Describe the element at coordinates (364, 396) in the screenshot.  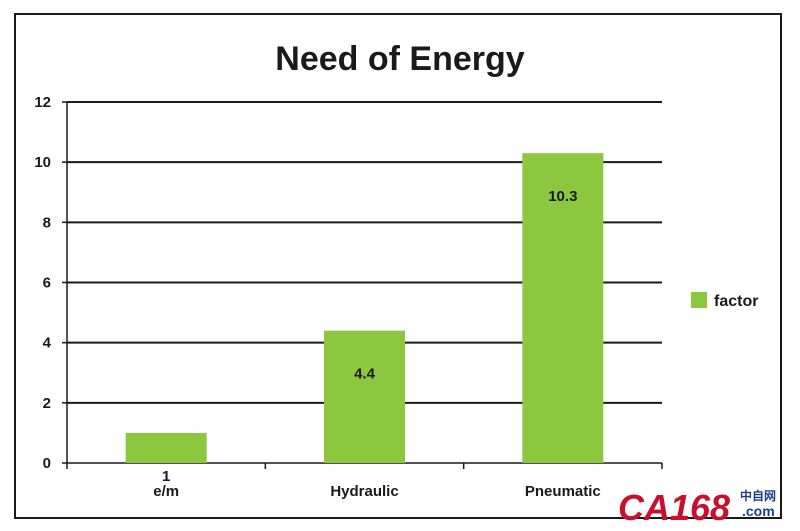
I see `bar-hydraulic` at that location.